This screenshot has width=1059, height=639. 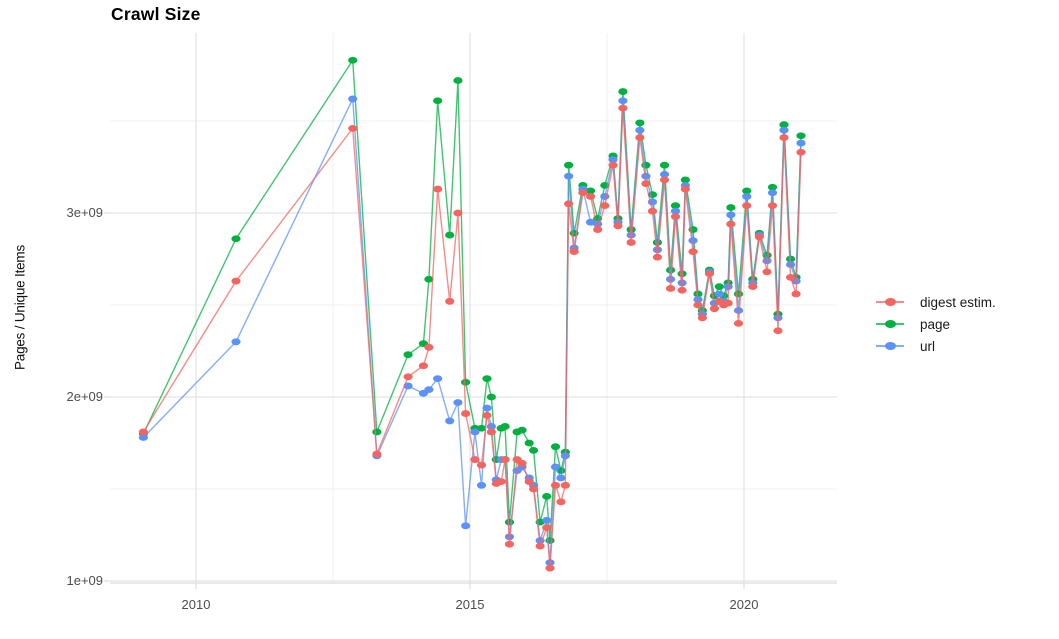 I want to click on x-tick-2015: 2015, so click(x=470, y=604).